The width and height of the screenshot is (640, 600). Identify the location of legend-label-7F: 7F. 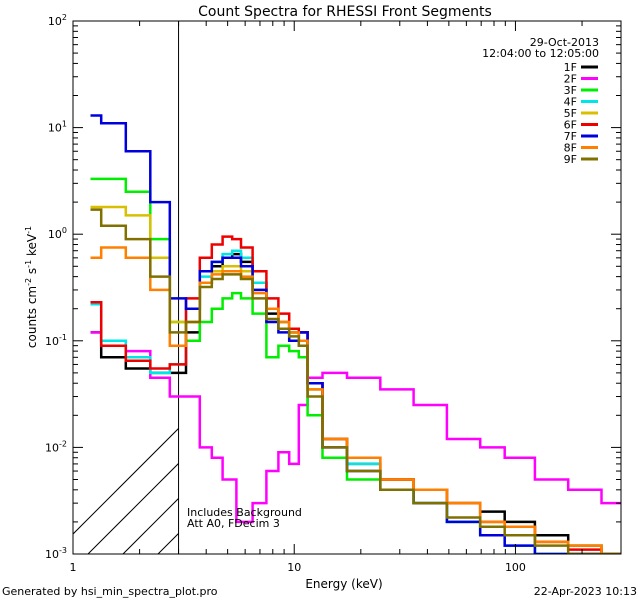
(570, 136).